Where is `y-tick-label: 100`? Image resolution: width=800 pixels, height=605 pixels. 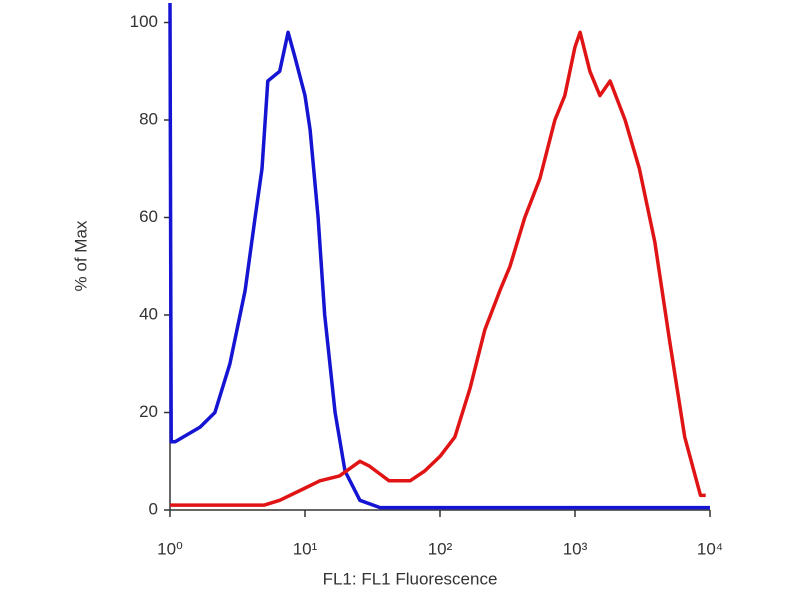
y-tick-label: 100 is located at coordinates (144, 21).